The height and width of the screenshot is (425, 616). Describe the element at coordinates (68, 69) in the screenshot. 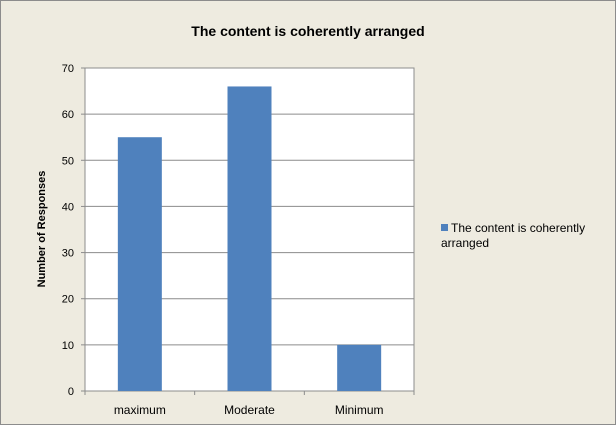

I see `y-tick-label: 70` at that location.